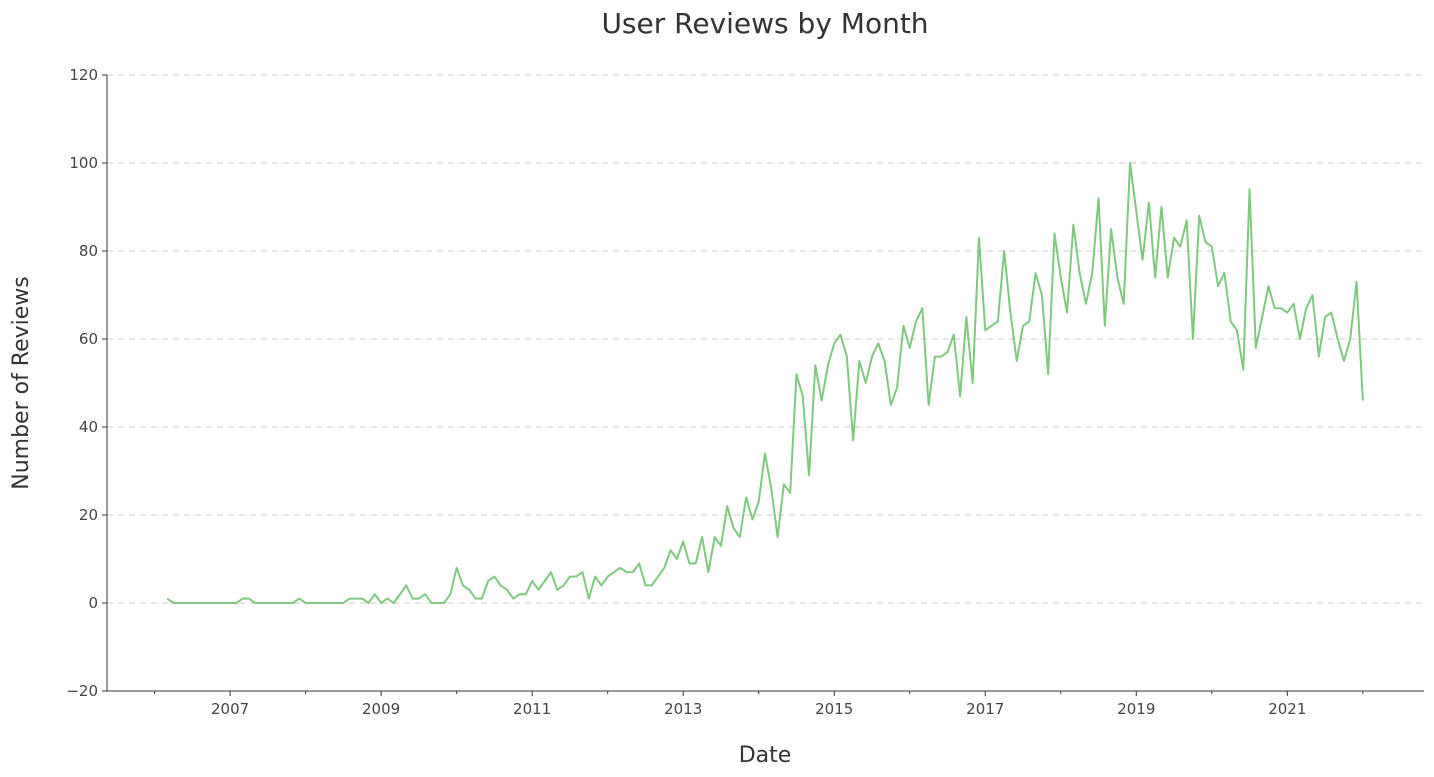 The image size is (1434, 777). Describe the element at coordinates (21, 383) in the screenshot. I see `y-axis-label: Number of Reviews` at that location.